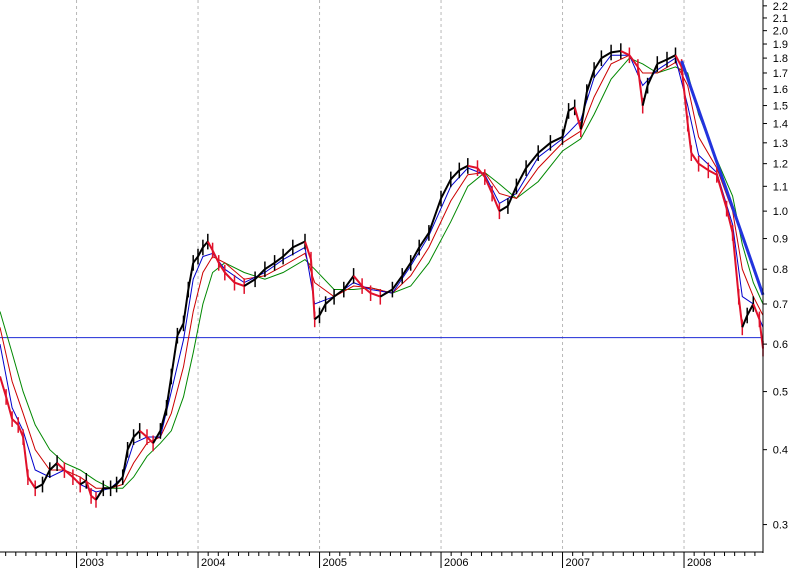  What do you see at coordinates (780, 74) in the screenshot?
I see `y-tick-label: 1.7` at bounding box center [780, 74].